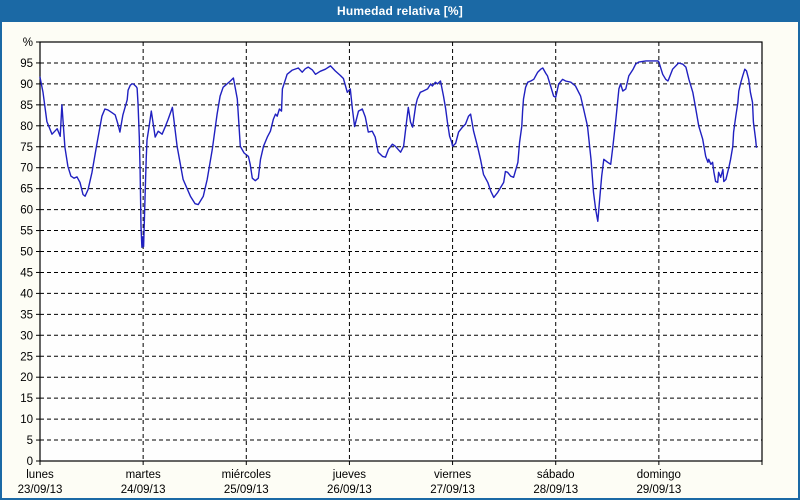  I want to click on x-day-date-label: 29/09/13, so click(658, 490).